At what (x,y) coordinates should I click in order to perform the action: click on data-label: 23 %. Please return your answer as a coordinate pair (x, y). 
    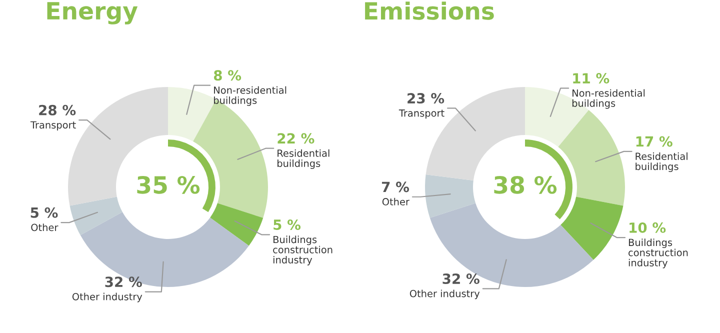
    Looking at the image, I should click on (426, 98).